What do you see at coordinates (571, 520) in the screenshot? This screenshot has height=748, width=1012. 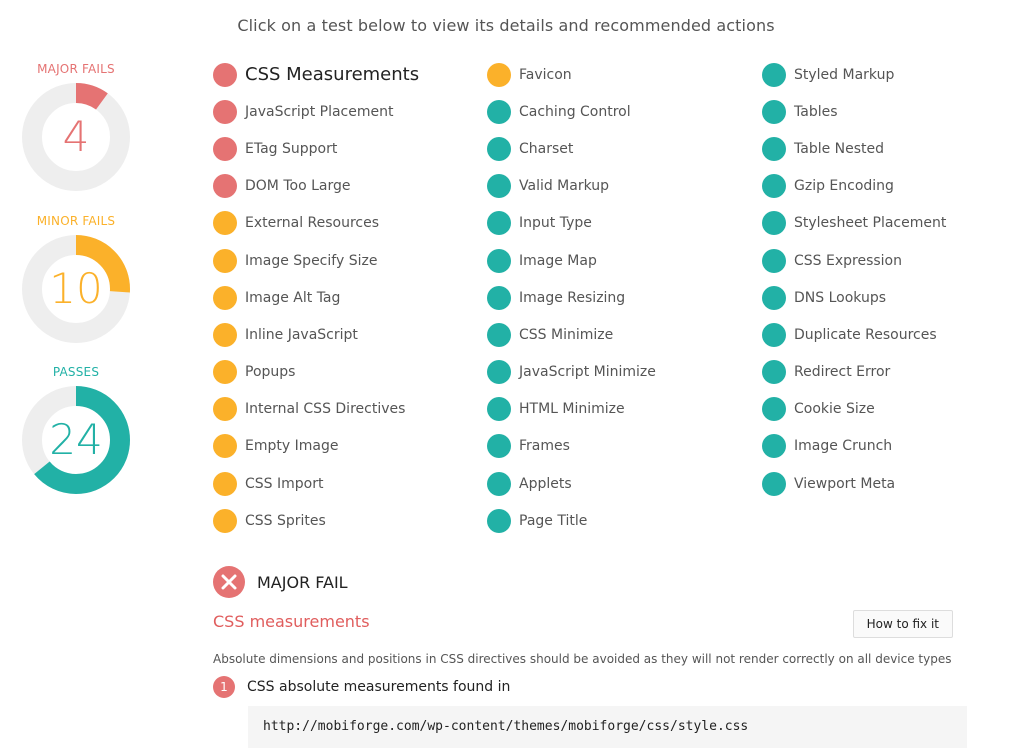 I see `test-item: Page Title` at bounding box center [571, 520].